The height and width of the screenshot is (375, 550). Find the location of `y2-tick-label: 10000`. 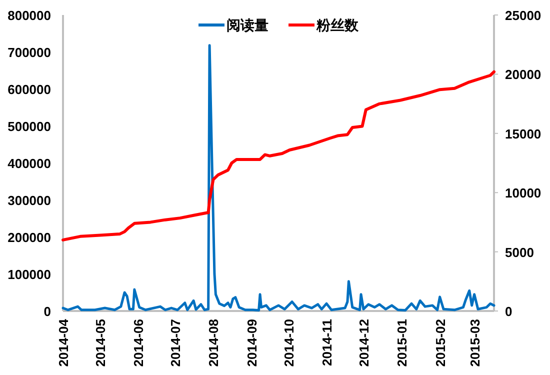

y2-tick-label: 10000 is located at coordinates (523, 193).